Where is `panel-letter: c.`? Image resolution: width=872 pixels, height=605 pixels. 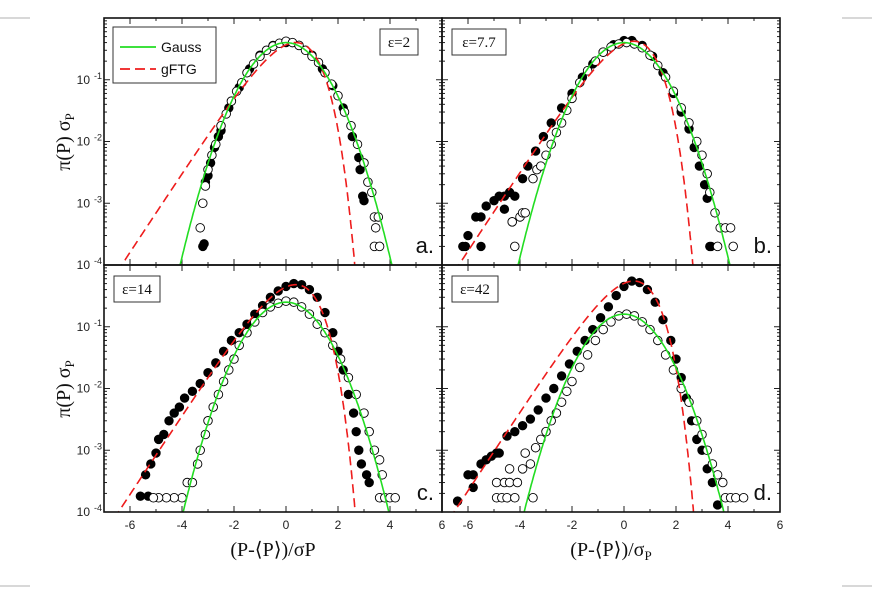 panel-letter: c. is located at coordinates (425, 492).